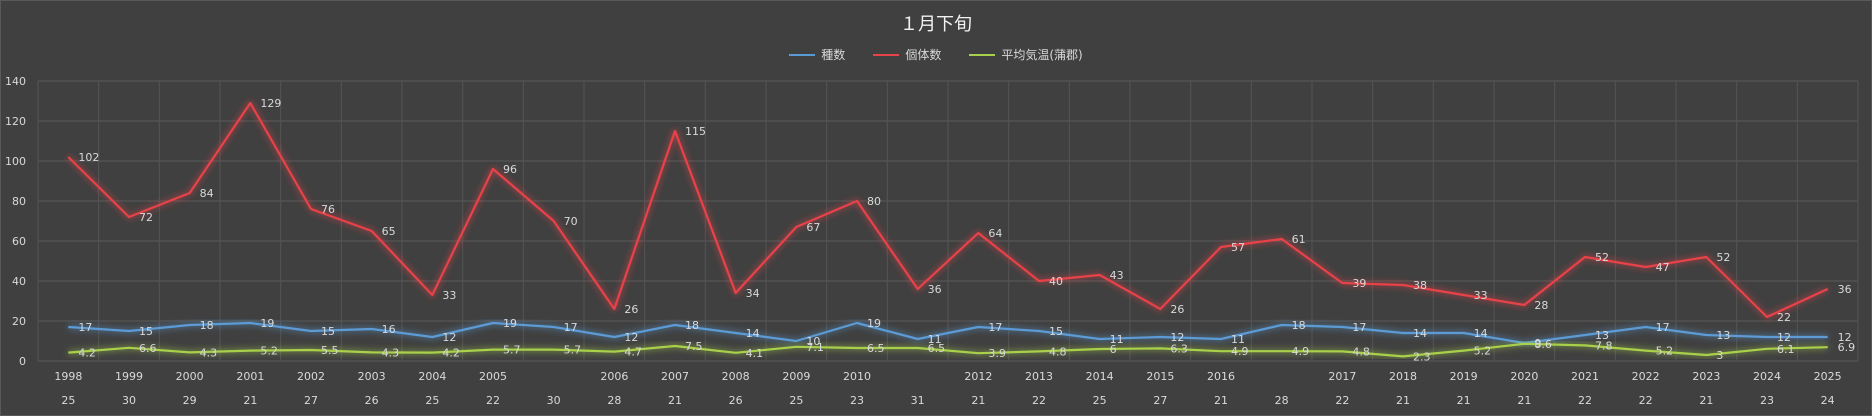 The image size is (1872, 416). Describe the element at coordinates (1113, 349) in the screenshot. I see `data-label: 6` at that location.